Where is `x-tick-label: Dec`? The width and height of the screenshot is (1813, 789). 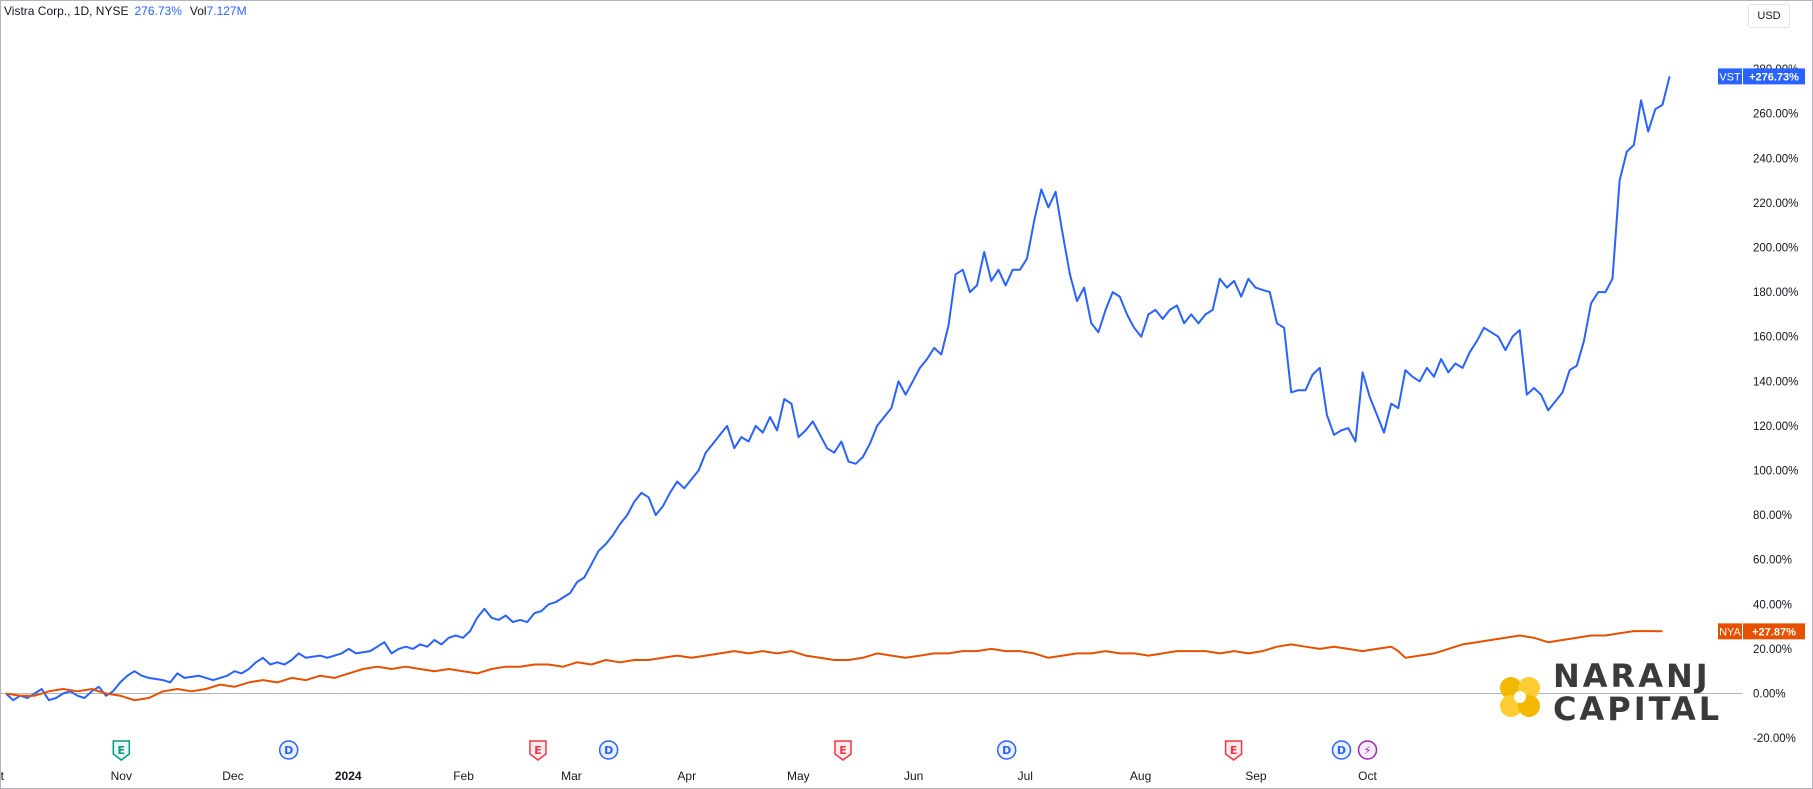
x-tick-label: Dec is located at coordinates (232, 776).